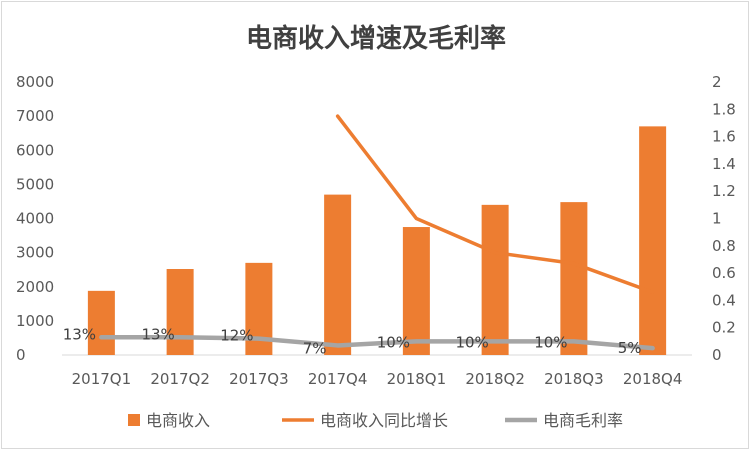 The width and height of the screenshot is (752, 452). What do you see at coordinates (35, 184) in the screenshot?
I see `left-tick-label: 5000` at bounding box center [35, 184].